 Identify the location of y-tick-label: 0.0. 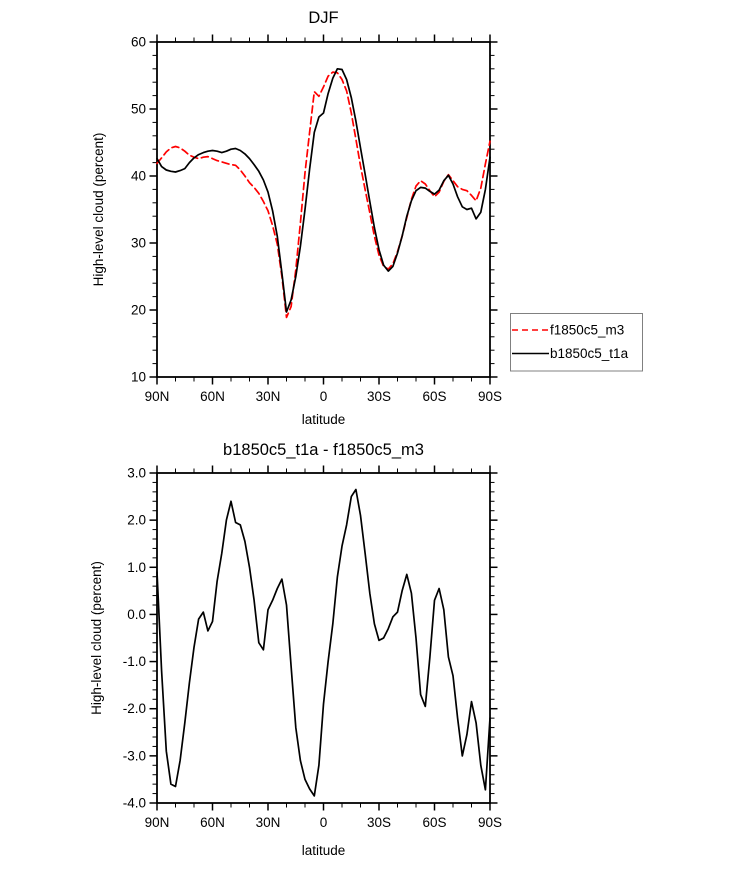
(136, 614).